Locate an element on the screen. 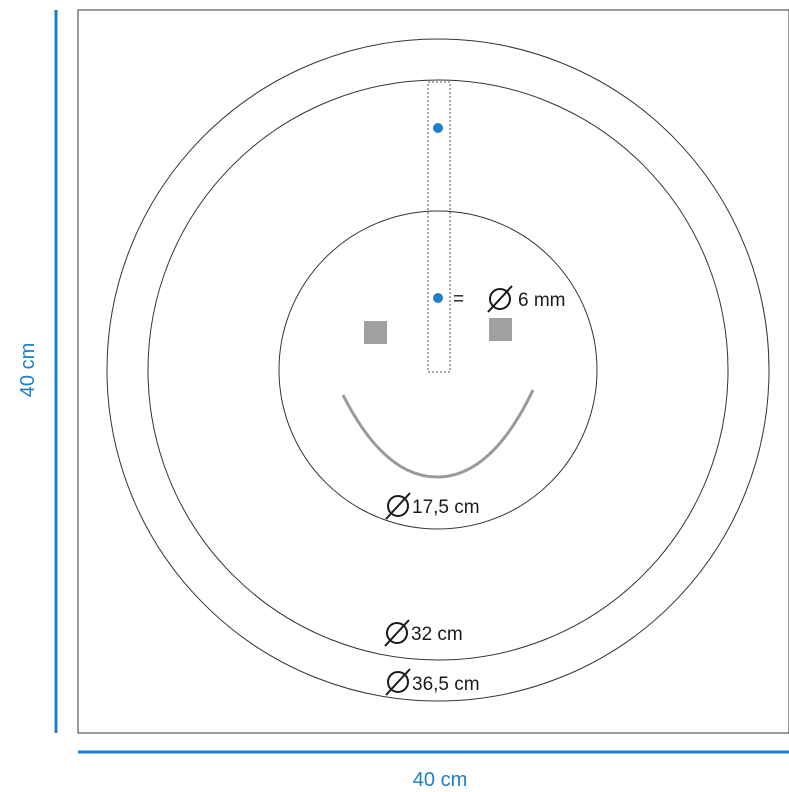 Image resolution: width=789 pixels, height=792 pixels. outer-circle-diameter-label: 36,5 cm is located at coordinates (446, 684).